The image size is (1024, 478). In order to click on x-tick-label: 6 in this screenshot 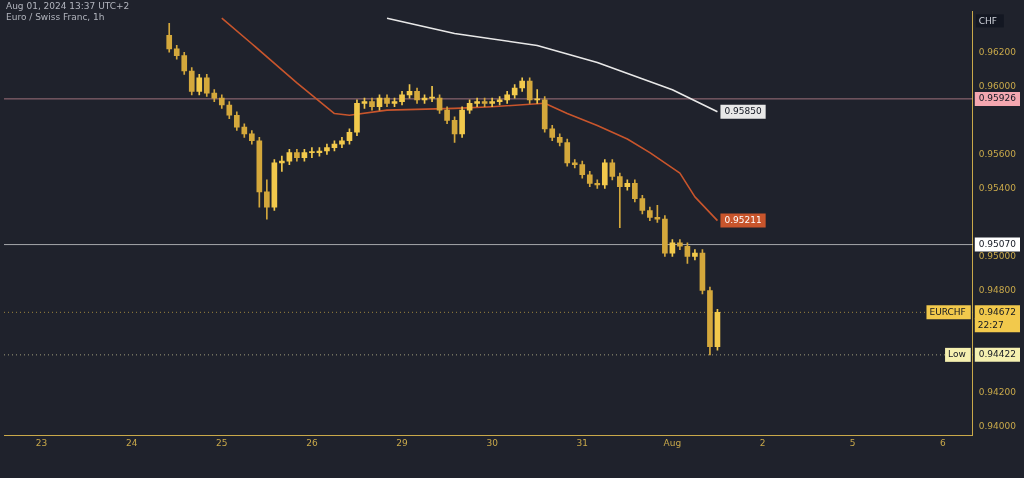, I will do `click(942, 442)`.